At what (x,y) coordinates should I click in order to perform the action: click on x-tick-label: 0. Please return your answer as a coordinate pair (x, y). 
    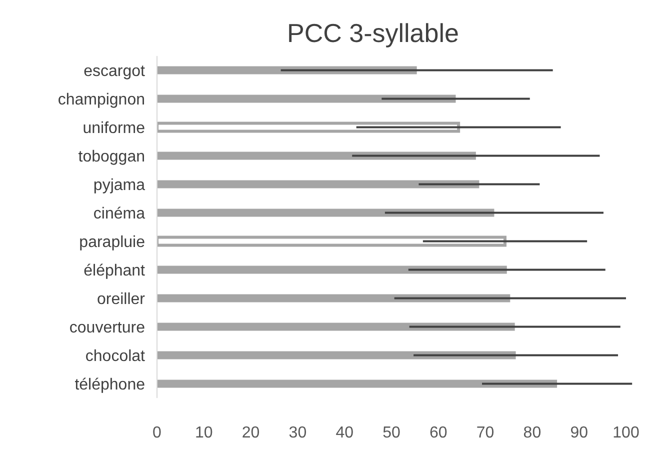
    Looking at the image, I should click on (157, 433).